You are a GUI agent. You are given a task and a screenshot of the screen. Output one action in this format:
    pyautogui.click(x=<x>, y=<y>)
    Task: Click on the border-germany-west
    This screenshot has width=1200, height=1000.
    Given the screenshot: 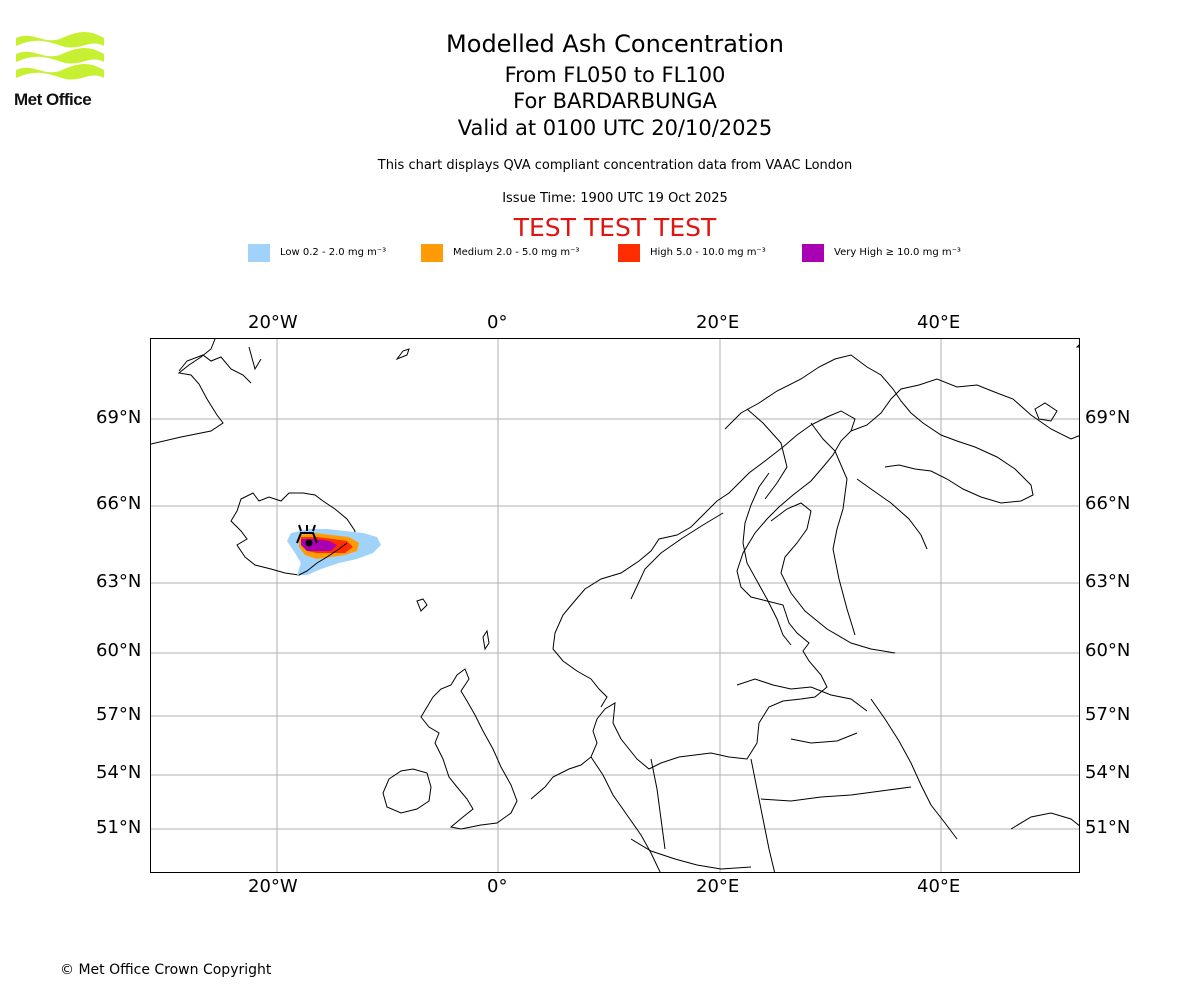 What is the action you would take?
    pyautogui.click(x=625, y=814)
    